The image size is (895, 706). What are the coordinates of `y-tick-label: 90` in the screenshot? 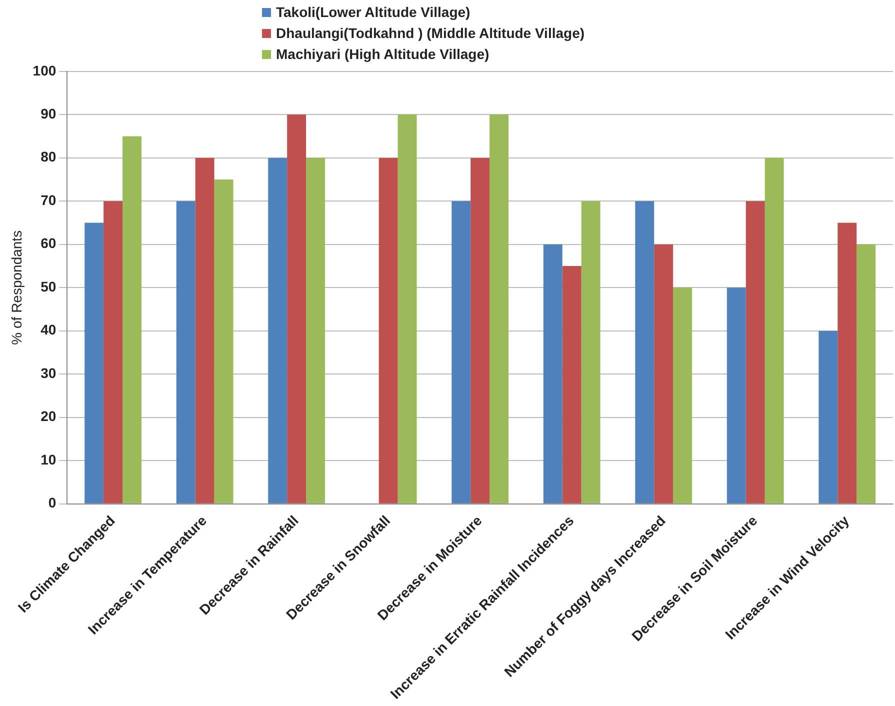 It's located at (48, 114).